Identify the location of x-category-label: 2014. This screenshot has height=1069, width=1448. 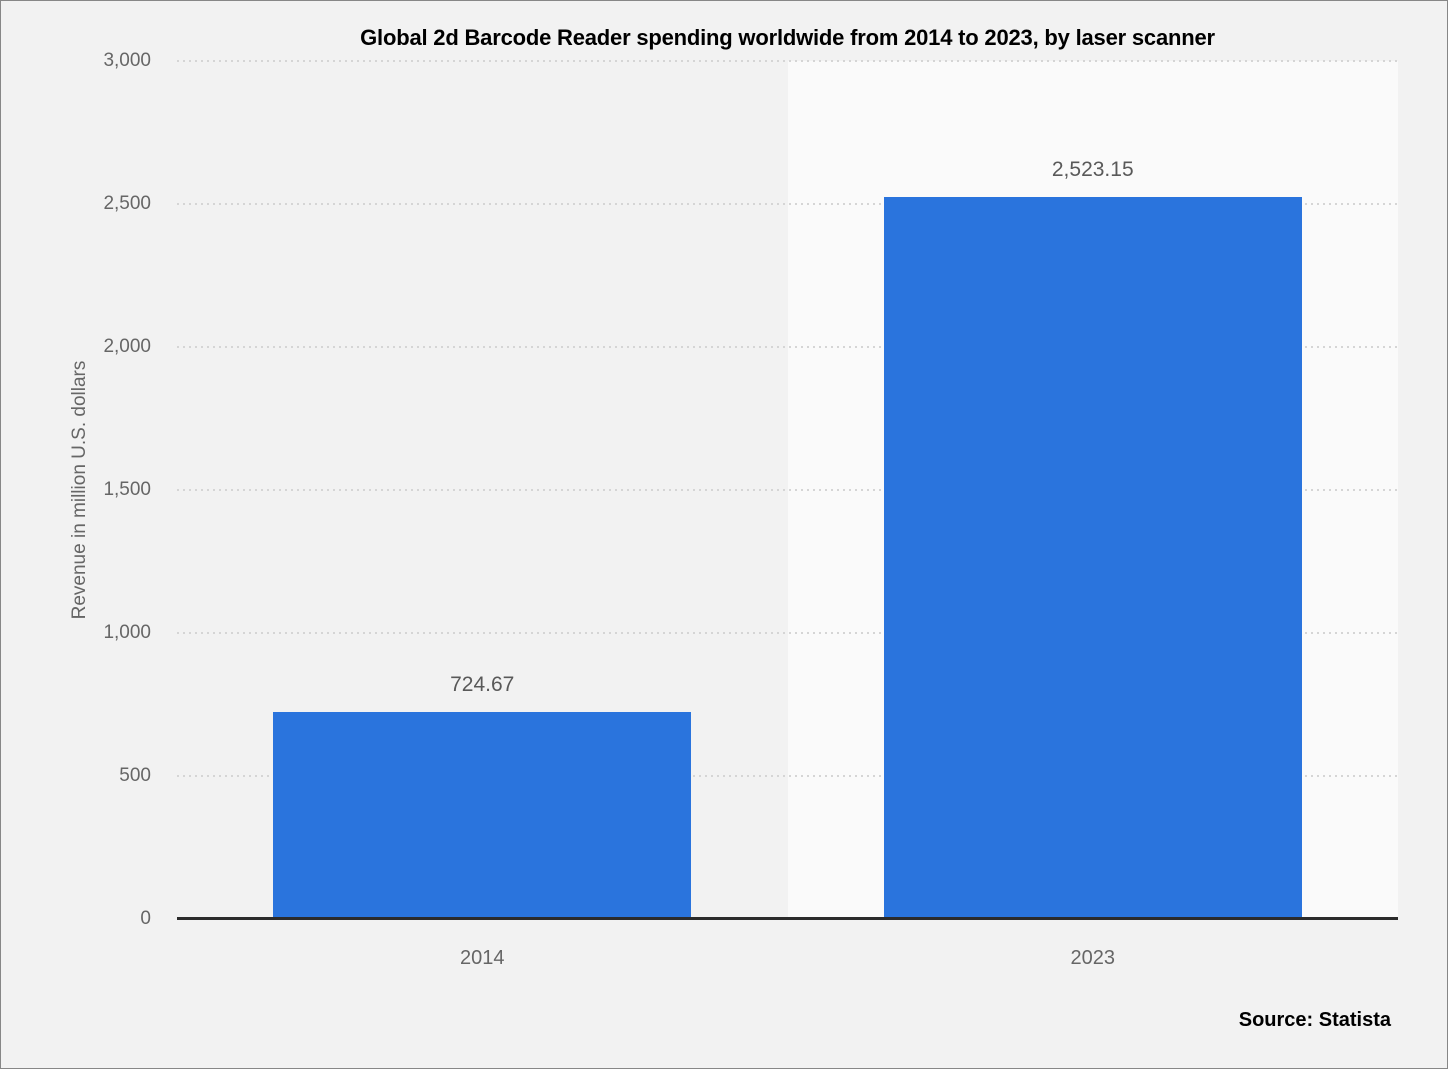
(482, 958).